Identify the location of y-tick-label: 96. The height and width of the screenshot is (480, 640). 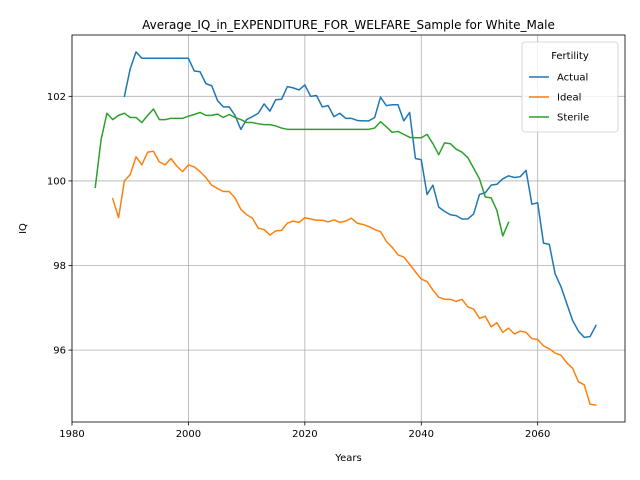
(59, 351).